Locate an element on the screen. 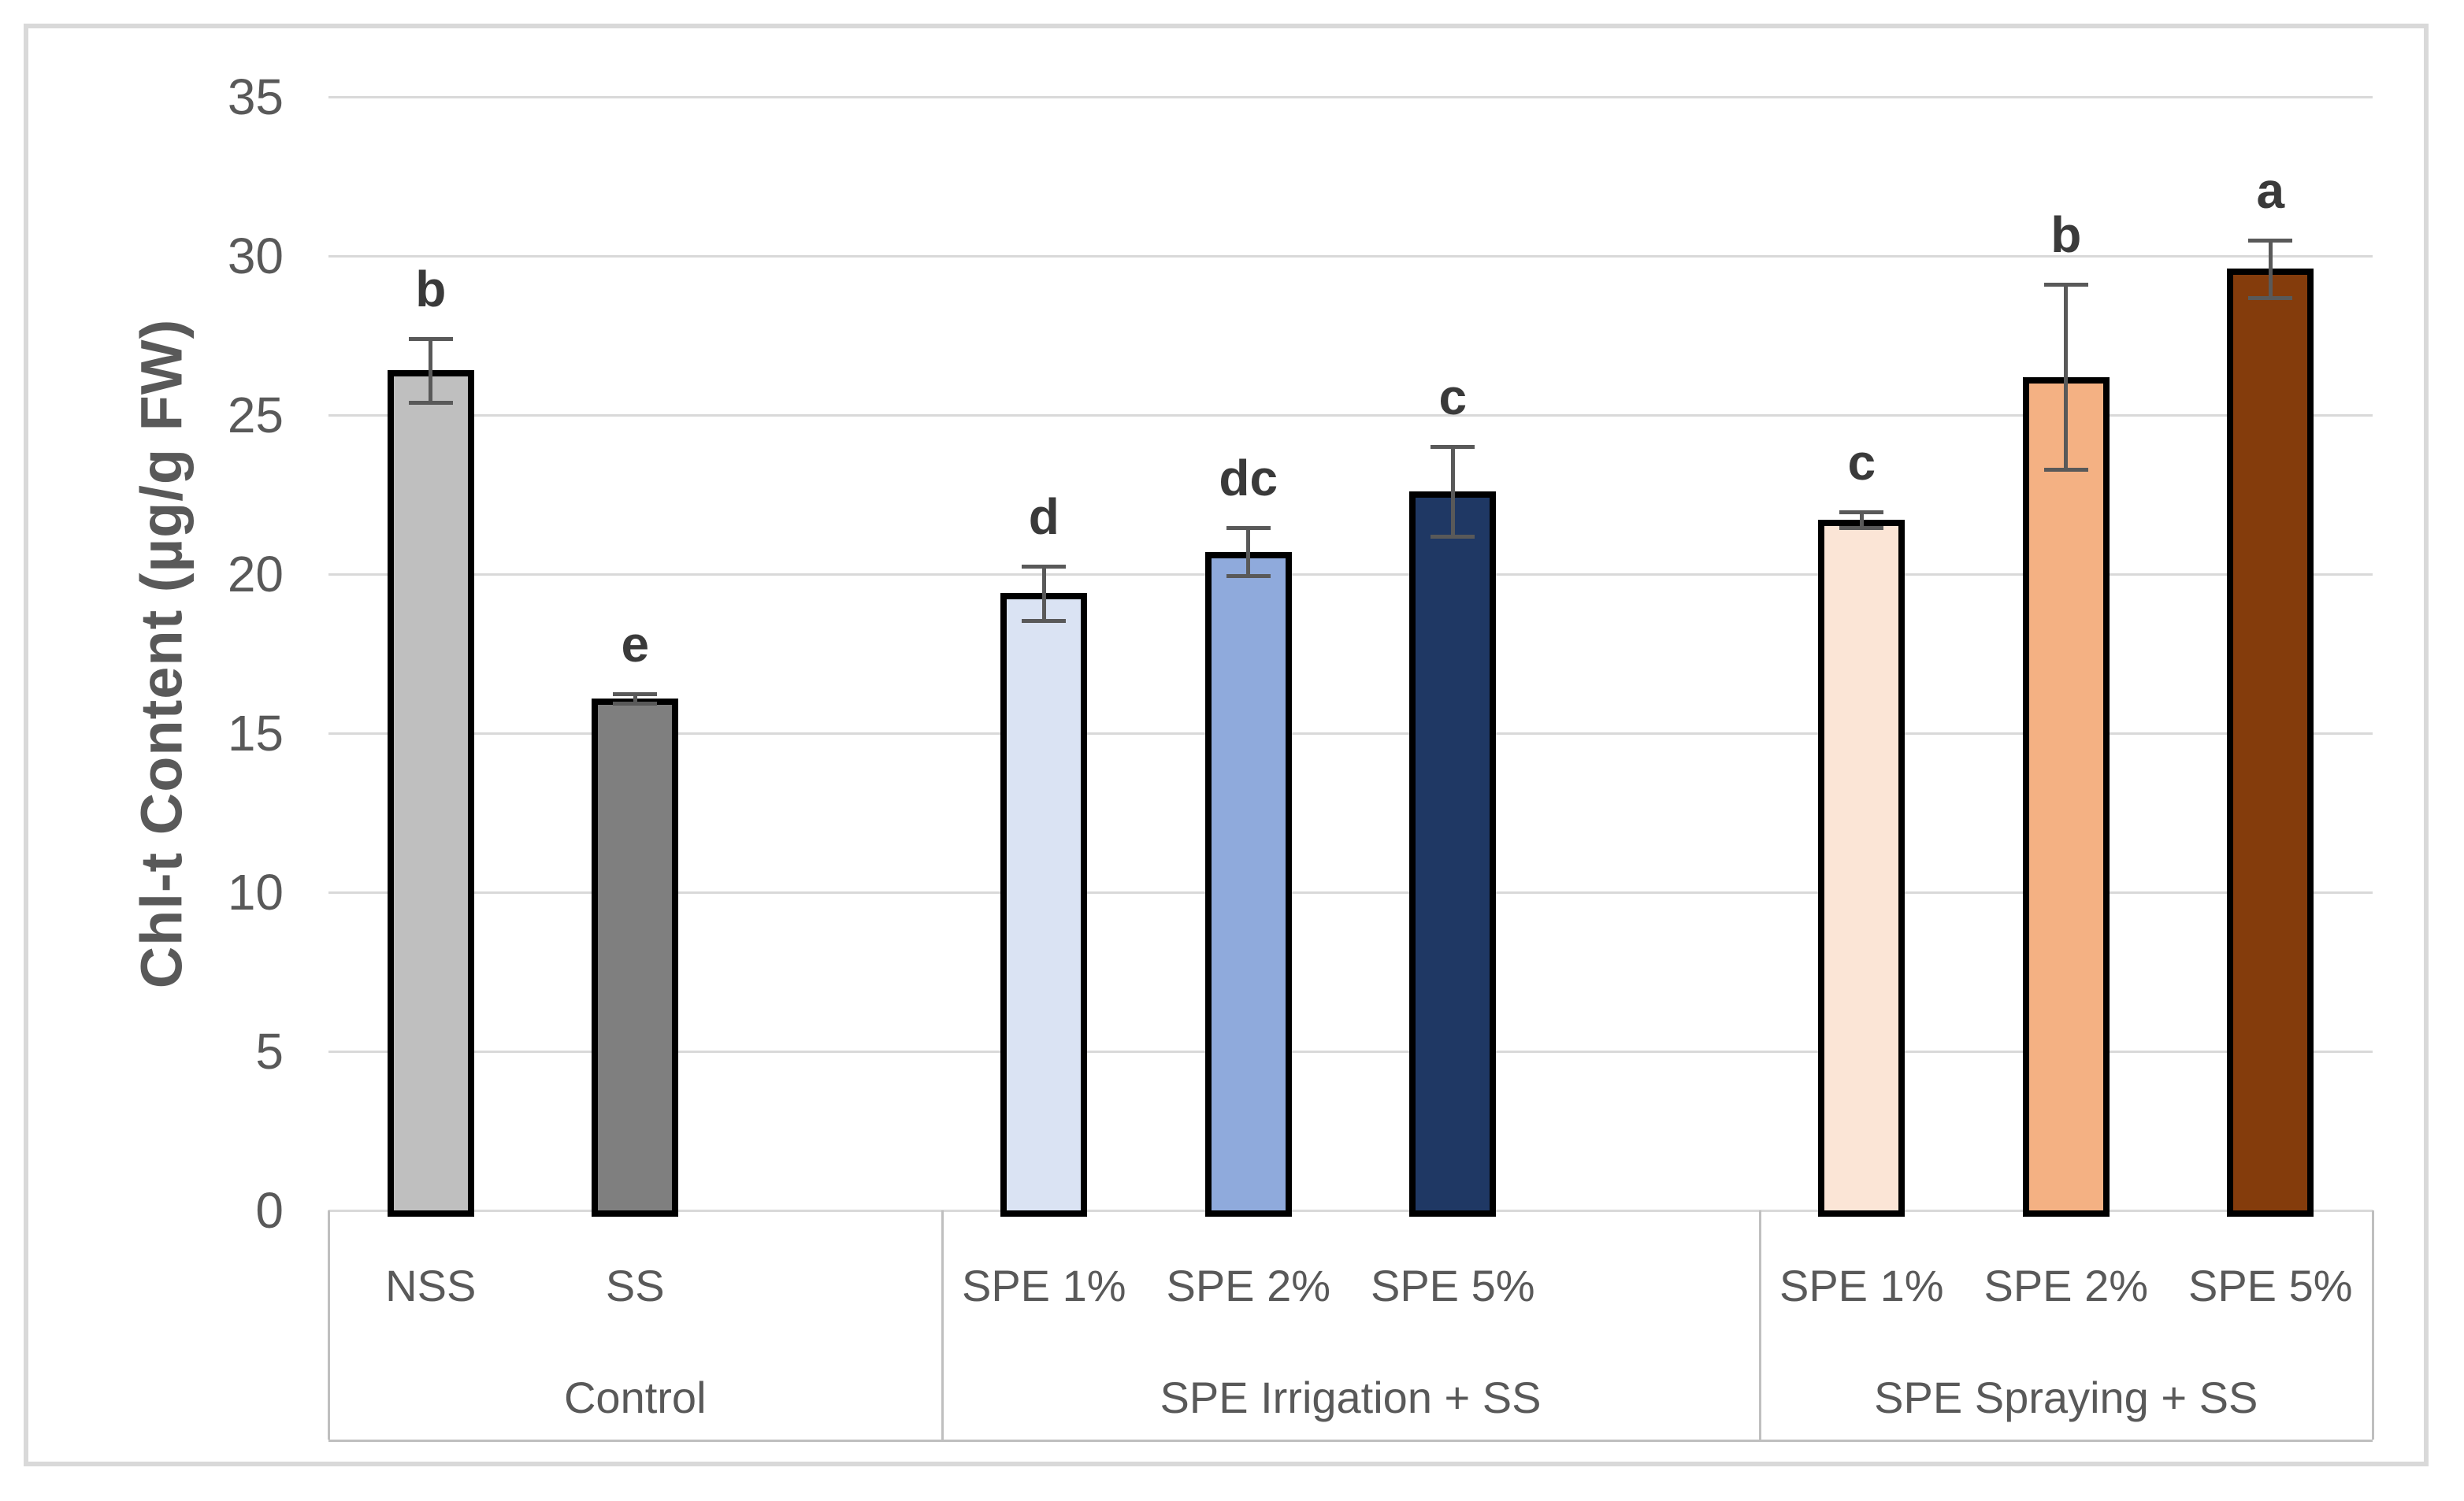  bar-2-spe-1- is located at coordinates (1044, 905).